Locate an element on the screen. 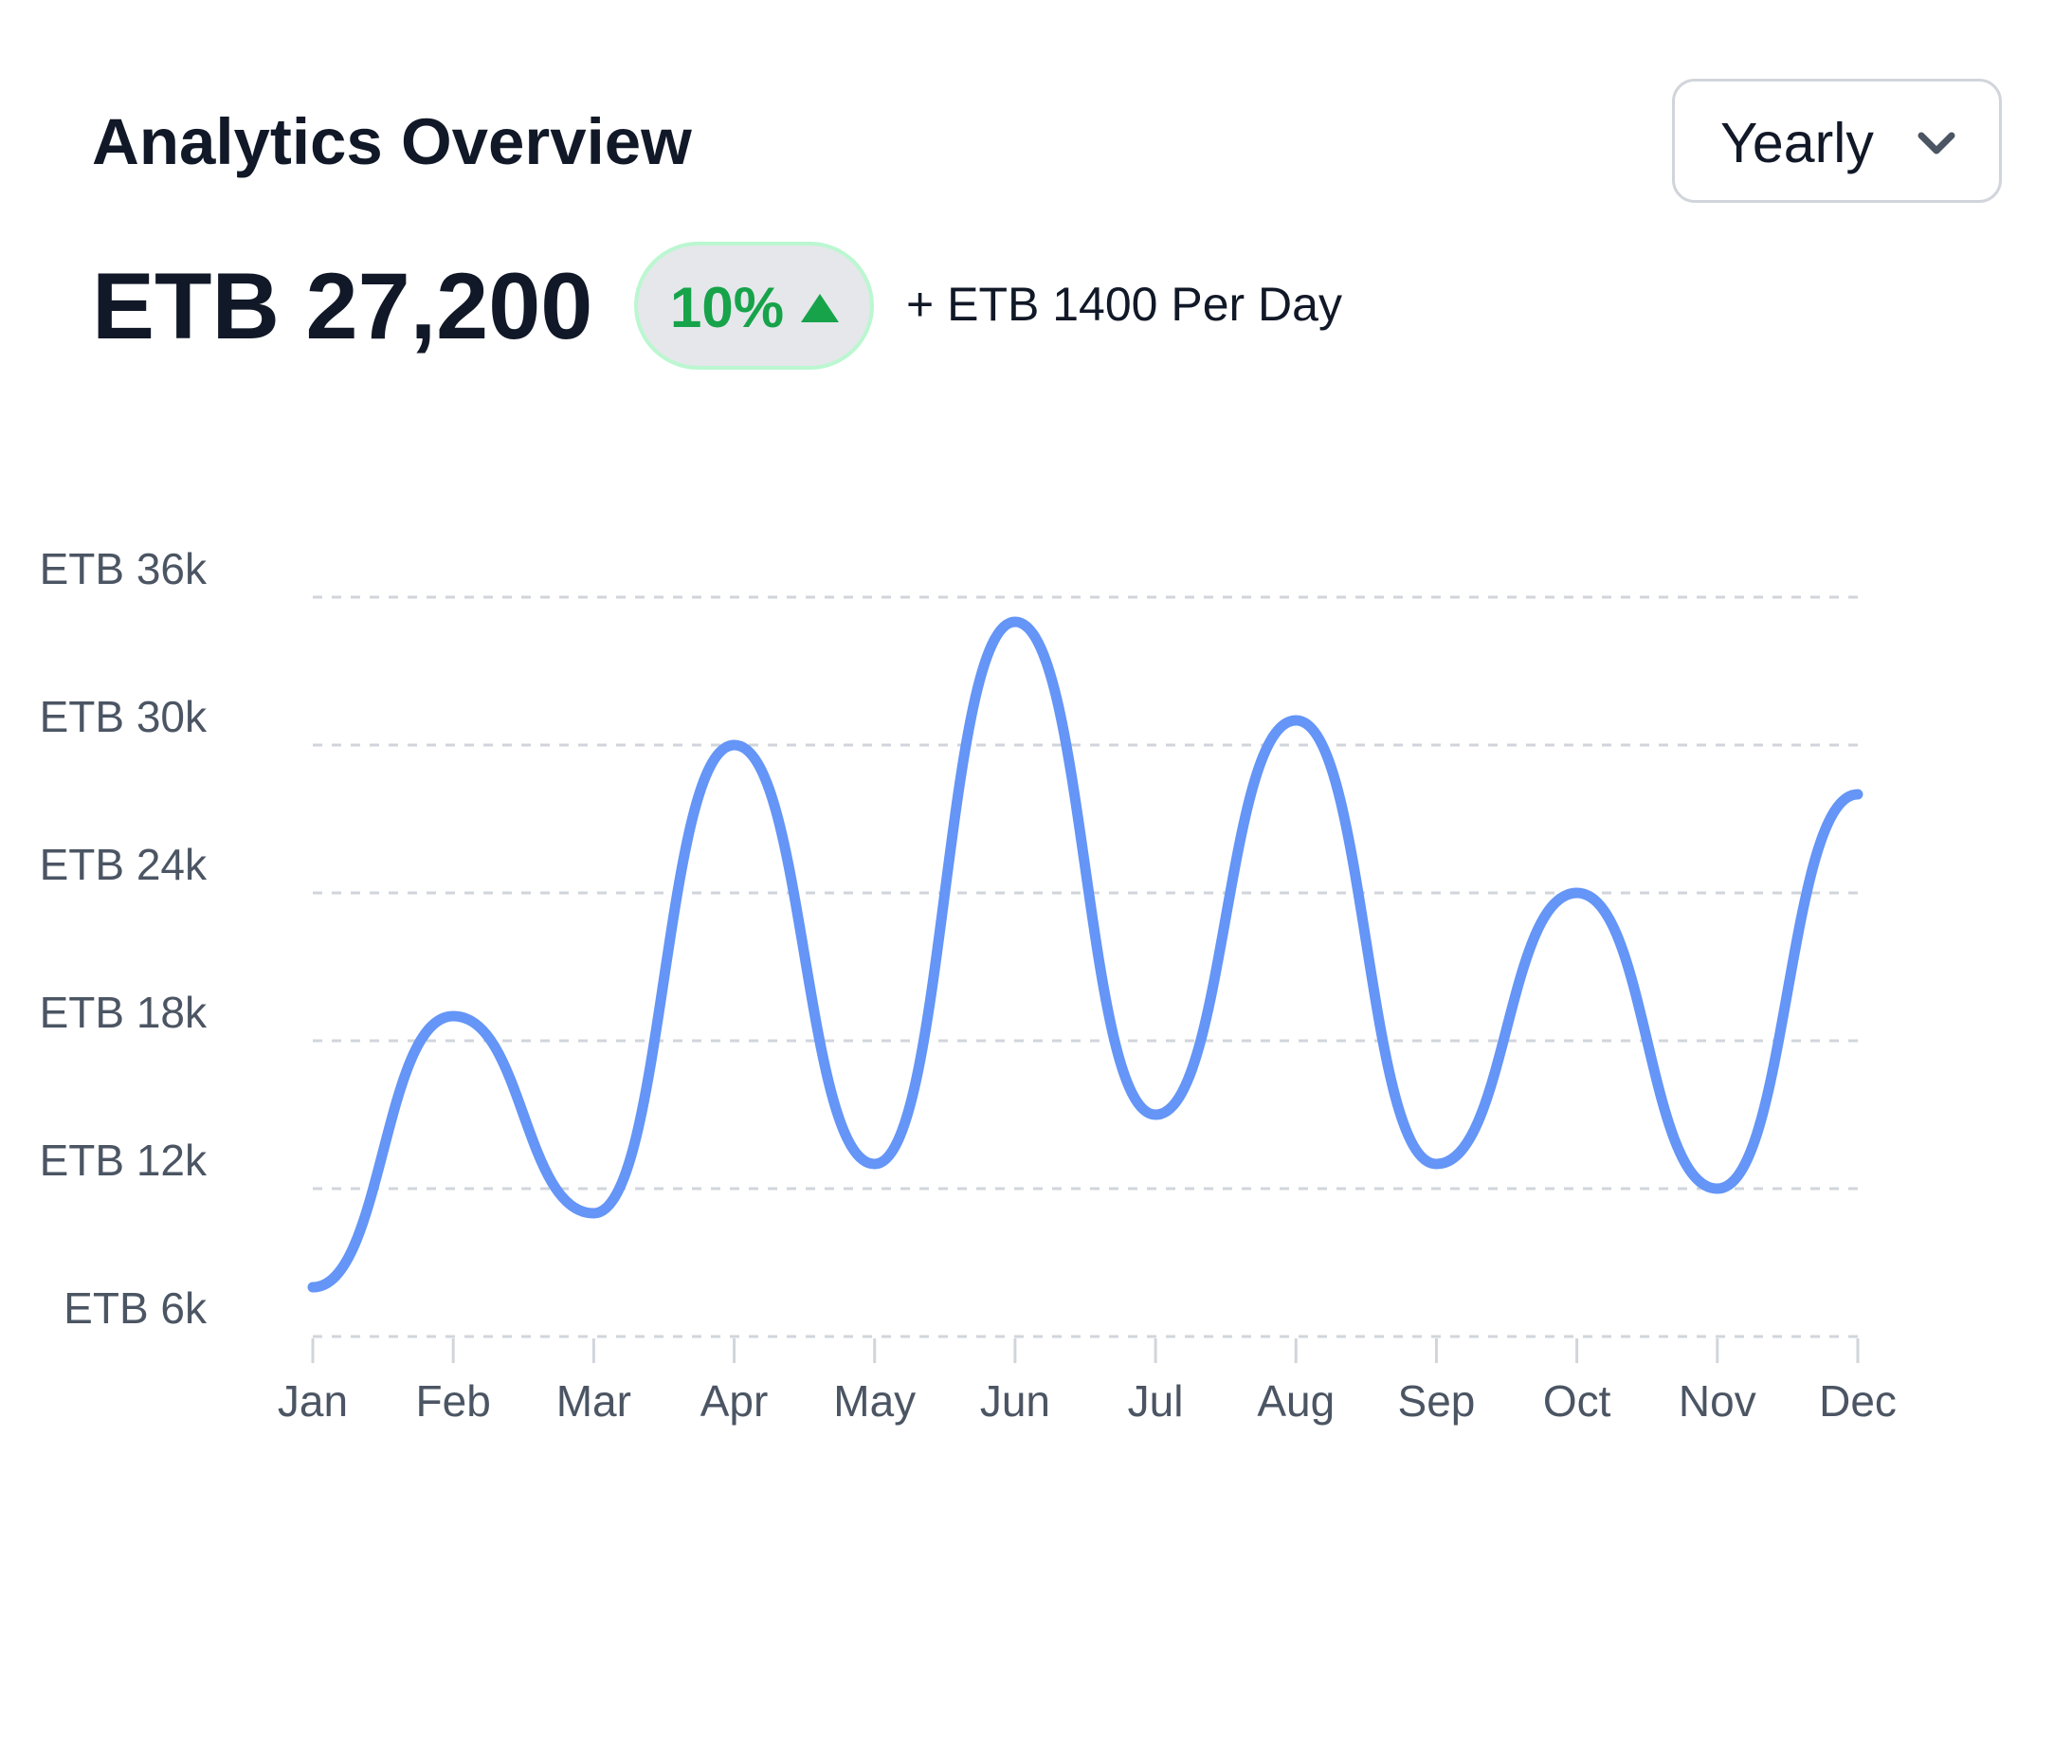 The image size is (2072, 1764). triangle-up-icon is located at coordinates (820, 308).